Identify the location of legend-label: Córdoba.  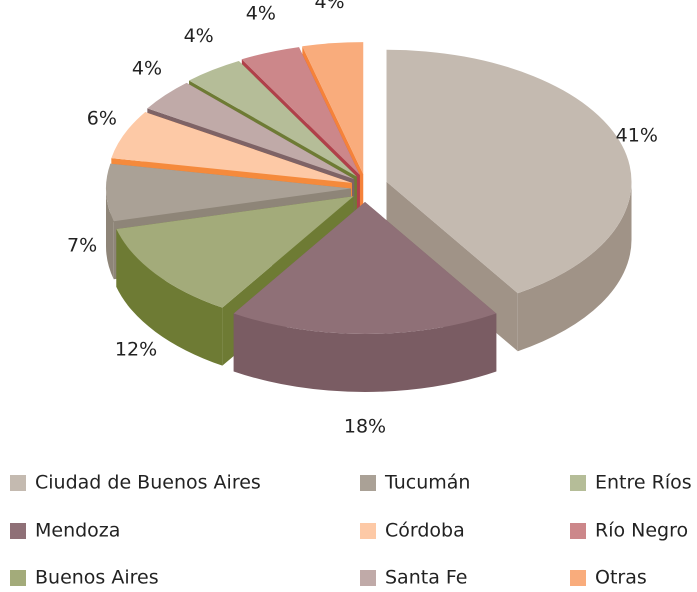
(425, 531).